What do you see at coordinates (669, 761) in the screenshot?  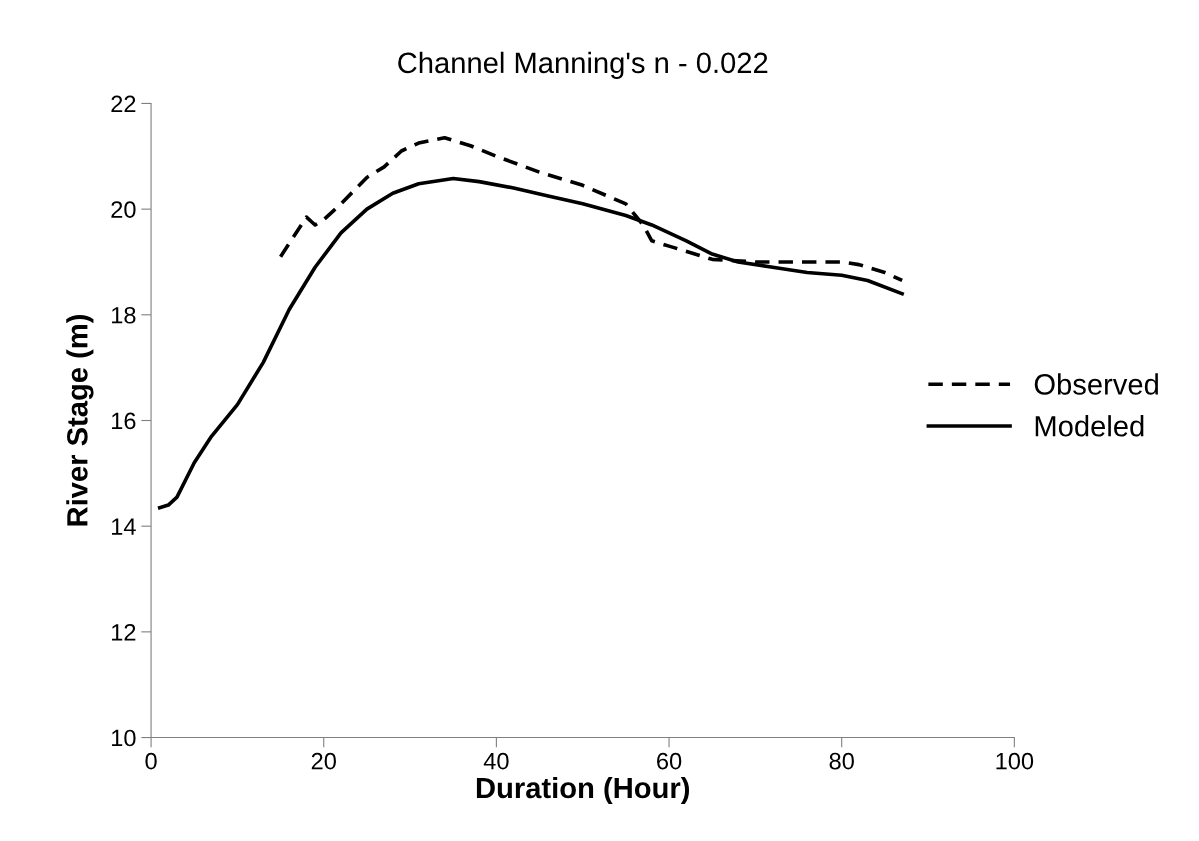 I see `x-tick-label: 60` at bounding box center [669, 761].